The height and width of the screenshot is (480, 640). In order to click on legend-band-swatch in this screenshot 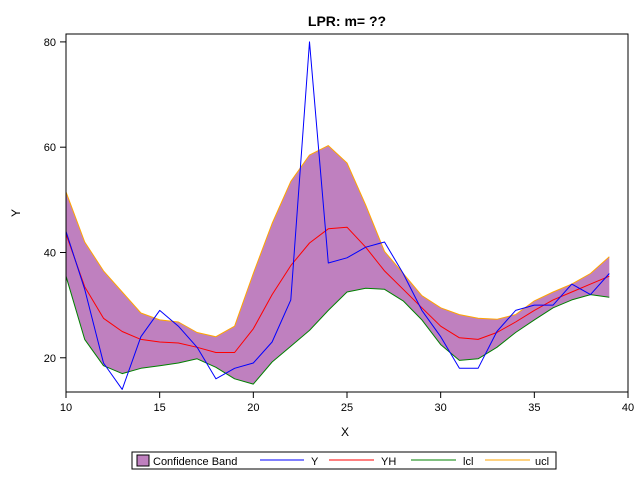, I will do `click(143, 460)`.